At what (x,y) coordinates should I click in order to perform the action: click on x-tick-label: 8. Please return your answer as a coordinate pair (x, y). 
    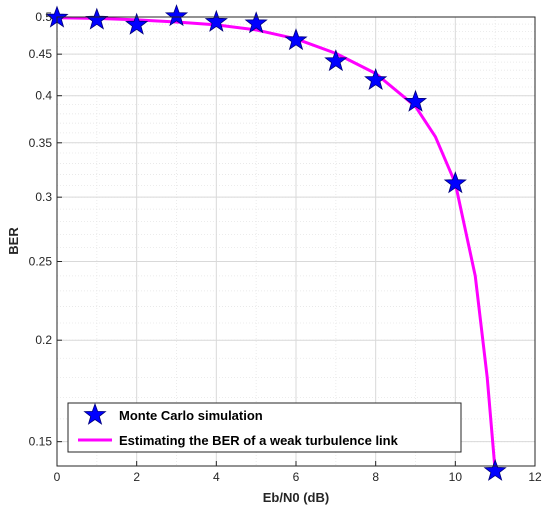
    Looking at the image, I should click on (375, 477).